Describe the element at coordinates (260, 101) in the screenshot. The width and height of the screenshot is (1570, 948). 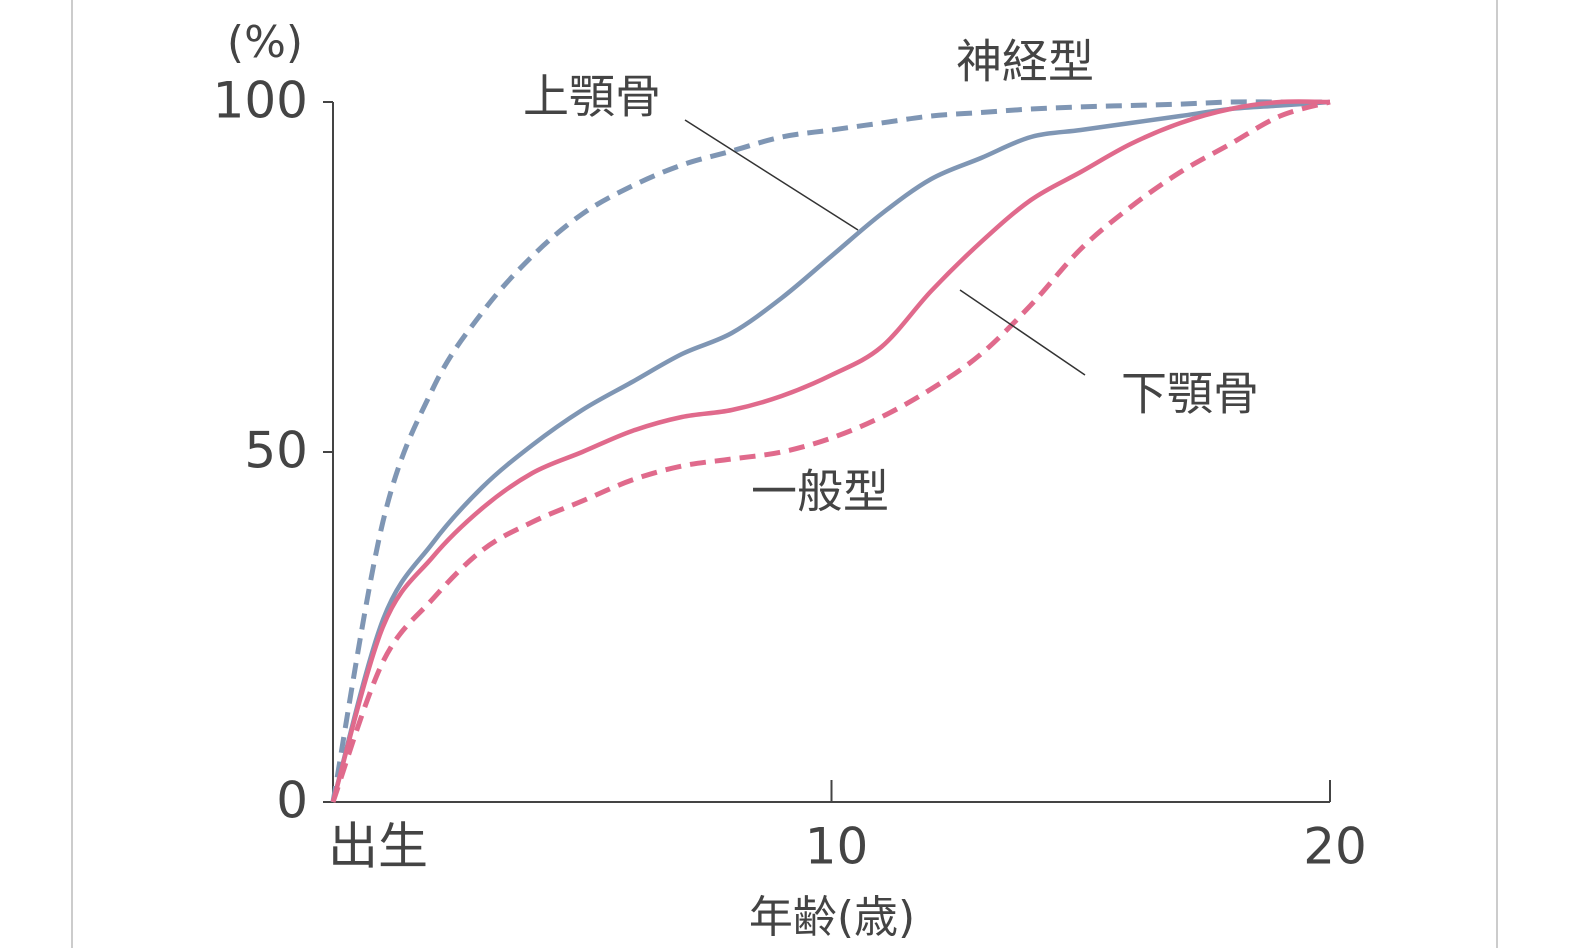
I see `y-tick-label: 100` at that location.